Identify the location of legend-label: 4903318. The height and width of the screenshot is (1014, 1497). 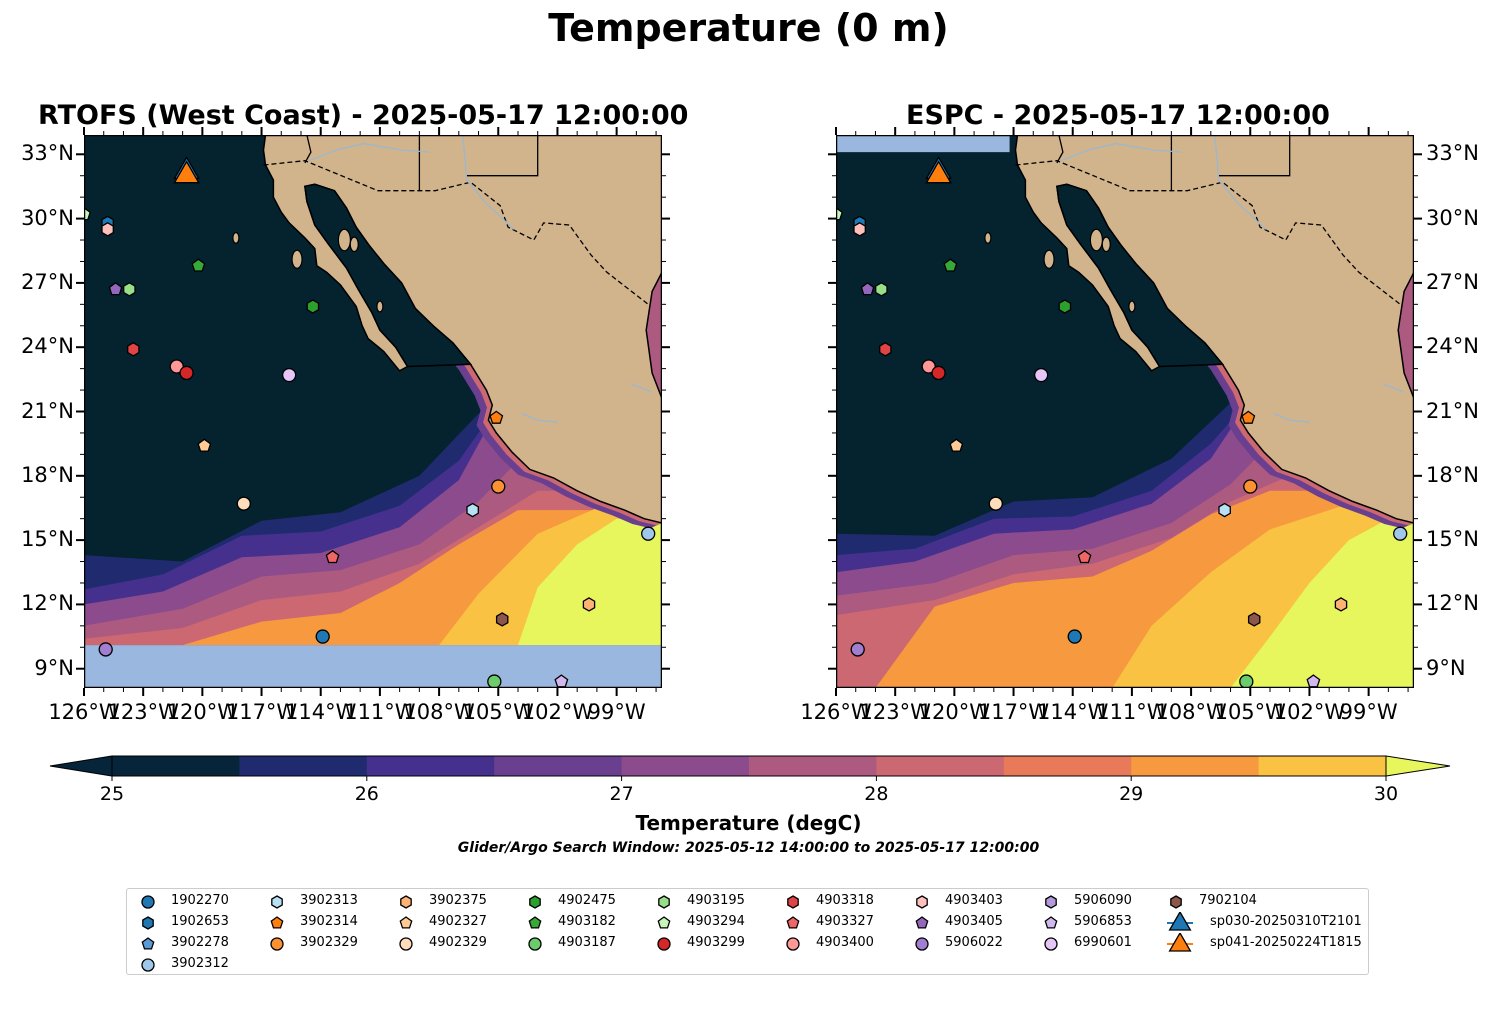
(845, 900).